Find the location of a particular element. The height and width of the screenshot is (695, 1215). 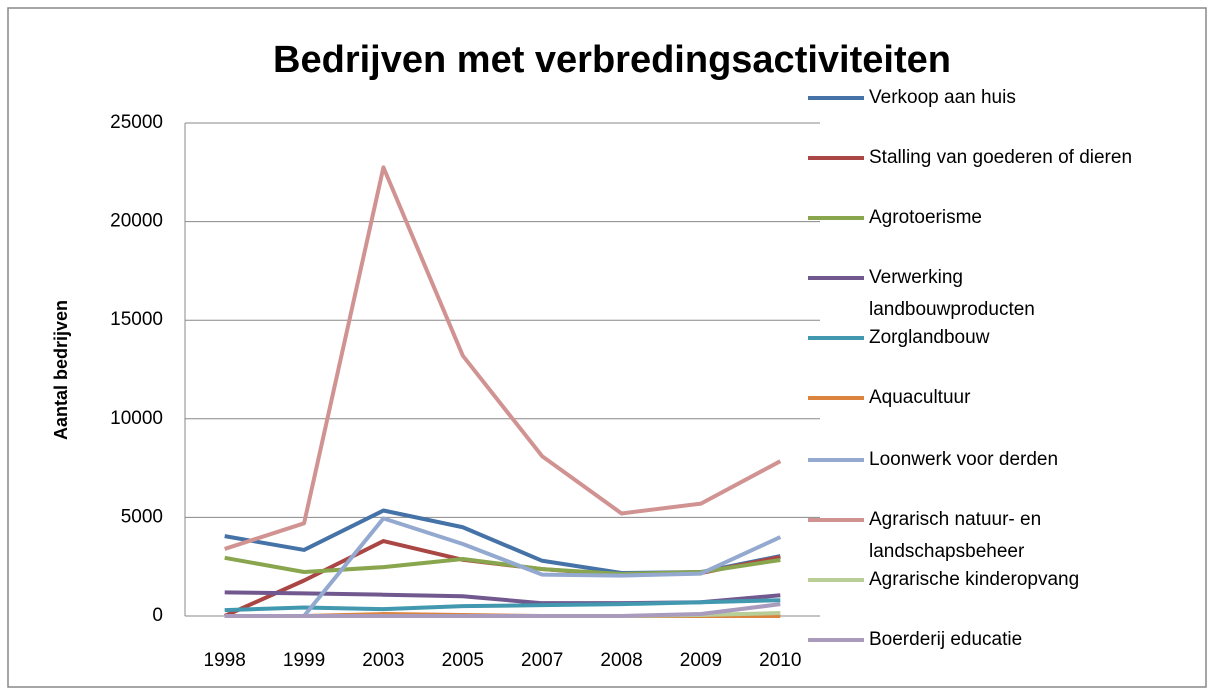

y-tick-label: 10000 is located at coordinates (136, 418).